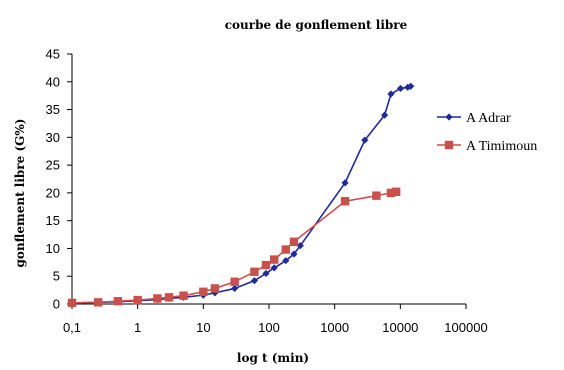 The height and width of the screenshot is (370, 564). What do you see at coordinates (334, 327) in the screenshot?
I see `x-tick-label: 1000` at bounding box center [334, 327].